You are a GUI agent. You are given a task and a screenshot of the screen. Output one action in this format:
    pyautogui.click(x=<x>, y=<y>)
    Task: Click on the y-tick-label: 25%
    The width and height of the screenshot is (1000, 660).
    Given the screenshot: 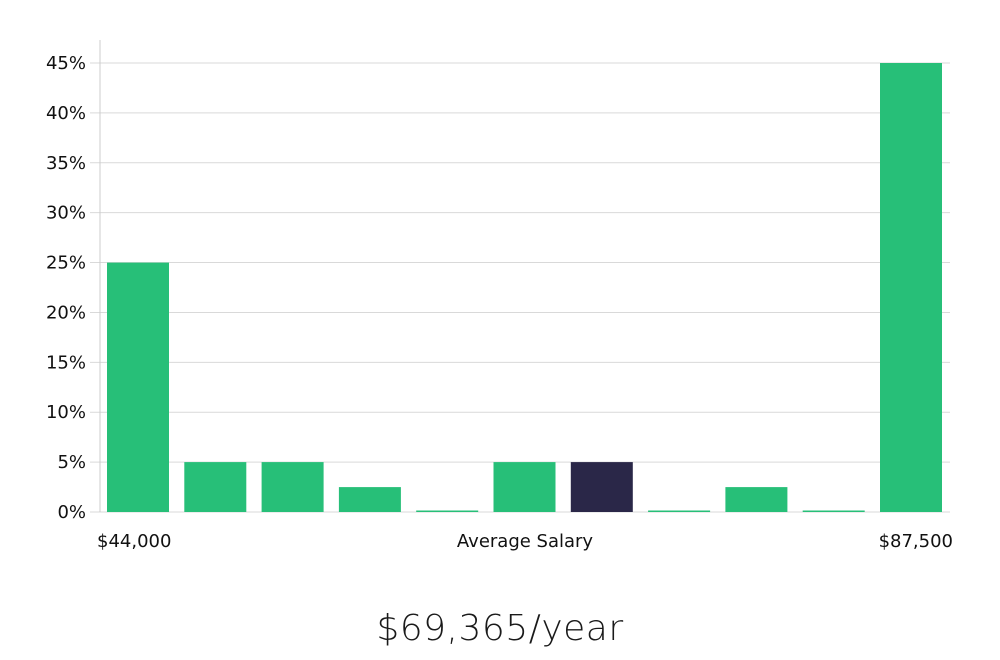 What is the action you would take?
    pyautogui.click(x=66, y=263)
    